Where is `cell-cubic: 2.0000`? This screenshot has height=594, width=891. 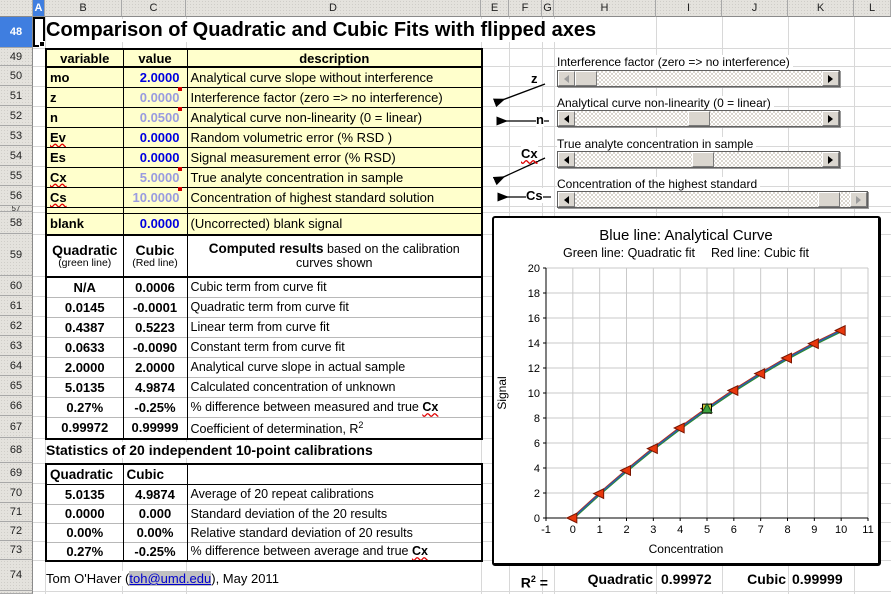
cell-cubic: 2.0000 is located at coordinates (155, 366).